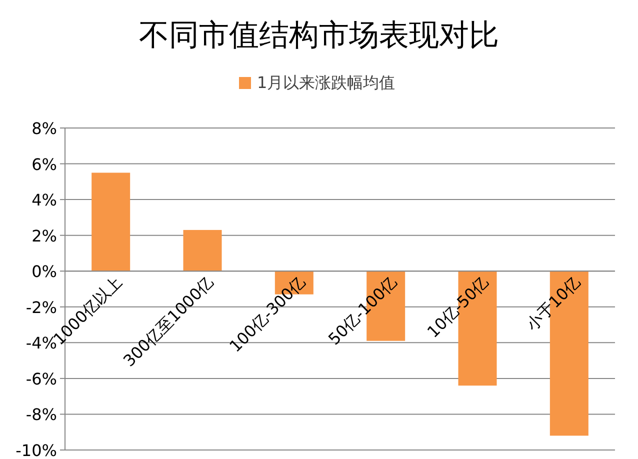 The height and width of the screenshot is (459, 638). I want to click on y-tick-label: 6%, so click(44, 164).